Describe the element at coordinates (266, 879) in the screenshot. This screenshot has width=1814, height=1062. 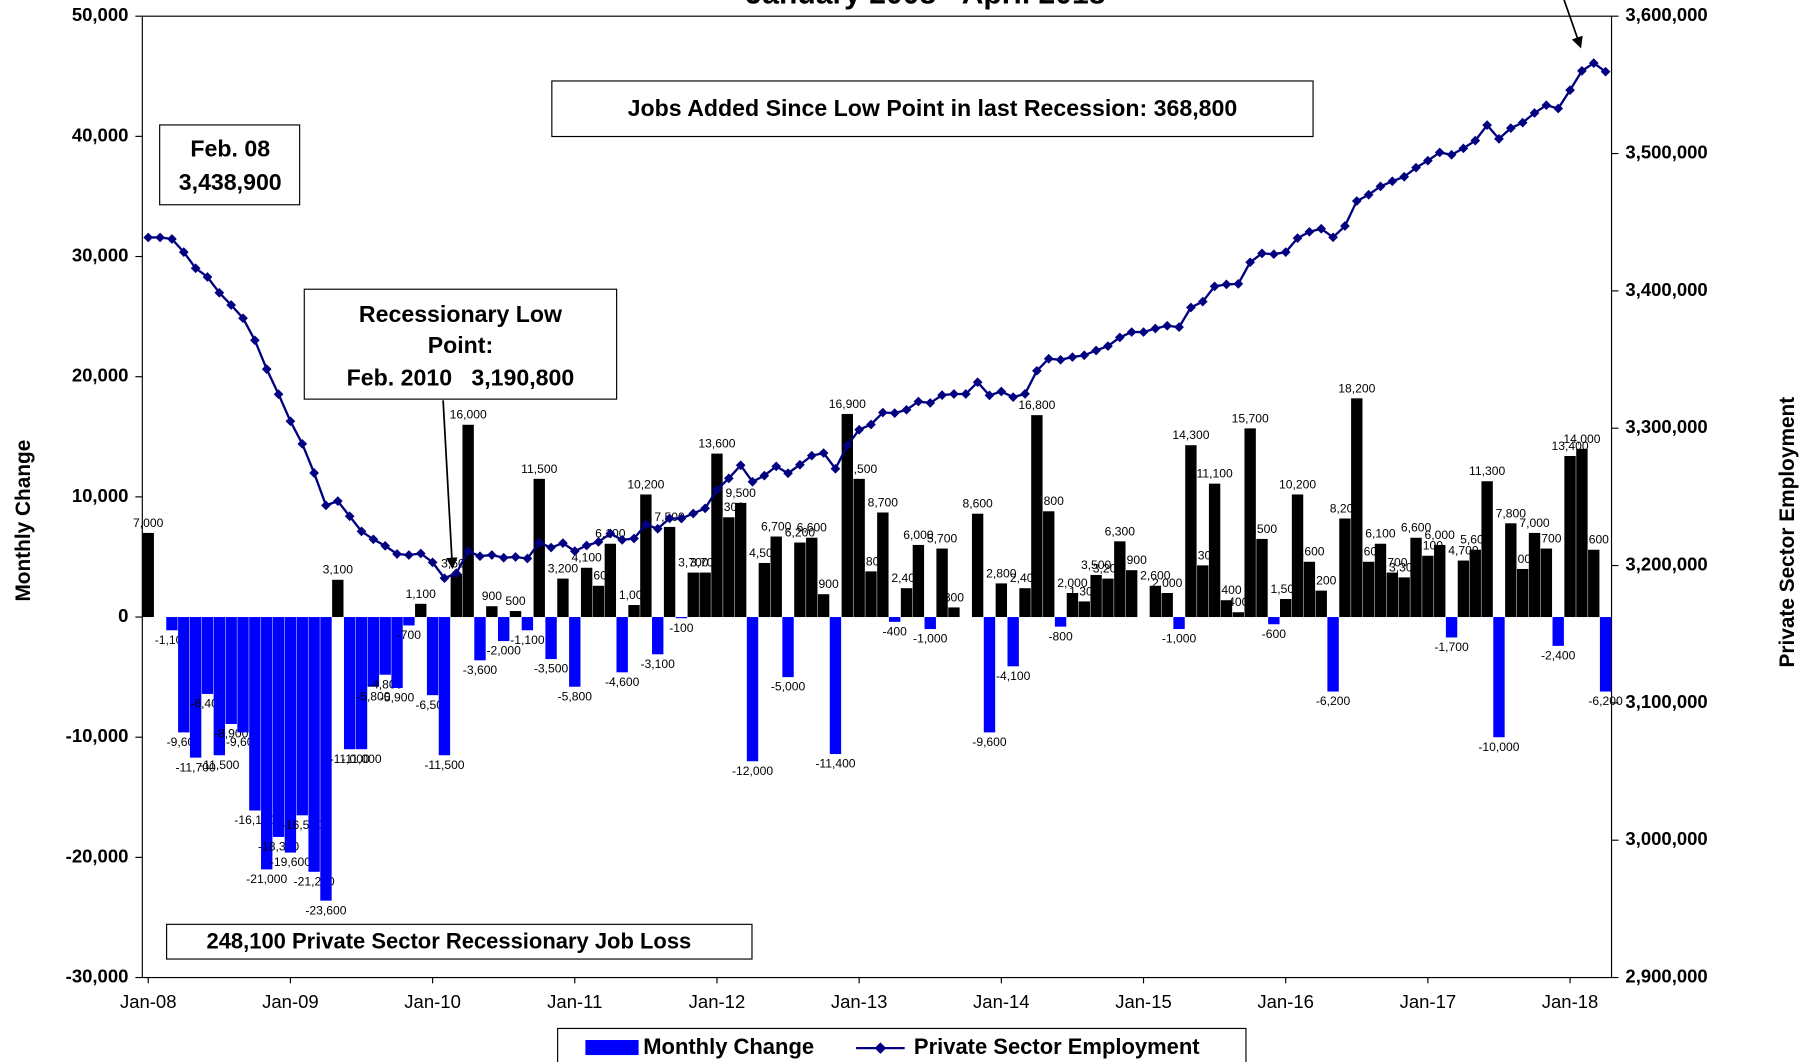
I see `data-label: -21,000` at that location.